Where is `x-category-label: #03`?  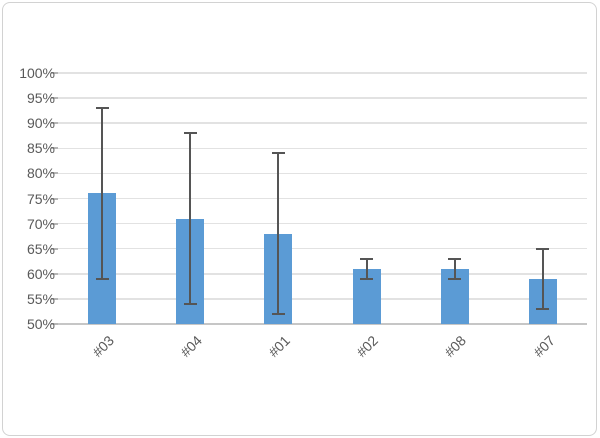
x-category-label: #03 is located at coordinates (102, 346).